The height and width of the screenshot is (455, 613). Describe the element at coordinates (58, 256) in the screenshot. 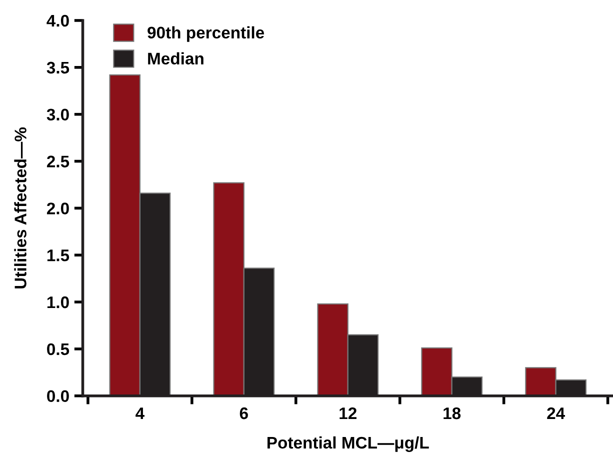

I see `y-tick-label: 1.5` at that location.